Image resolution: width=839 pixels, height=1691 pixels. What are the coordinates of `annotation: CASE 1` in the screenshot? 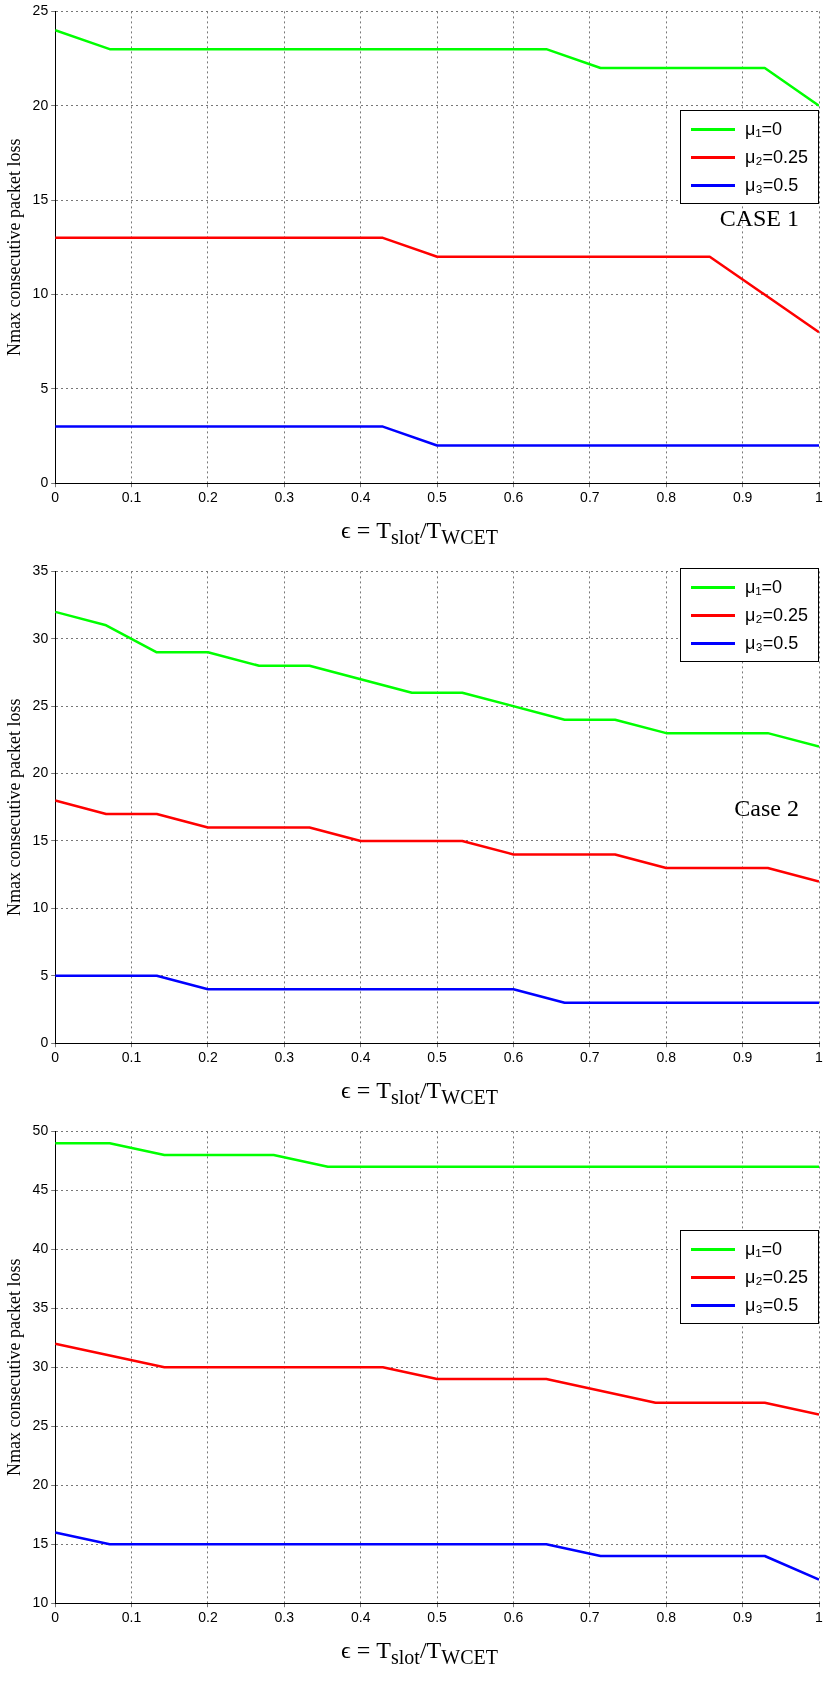 It's located at (759, 218).